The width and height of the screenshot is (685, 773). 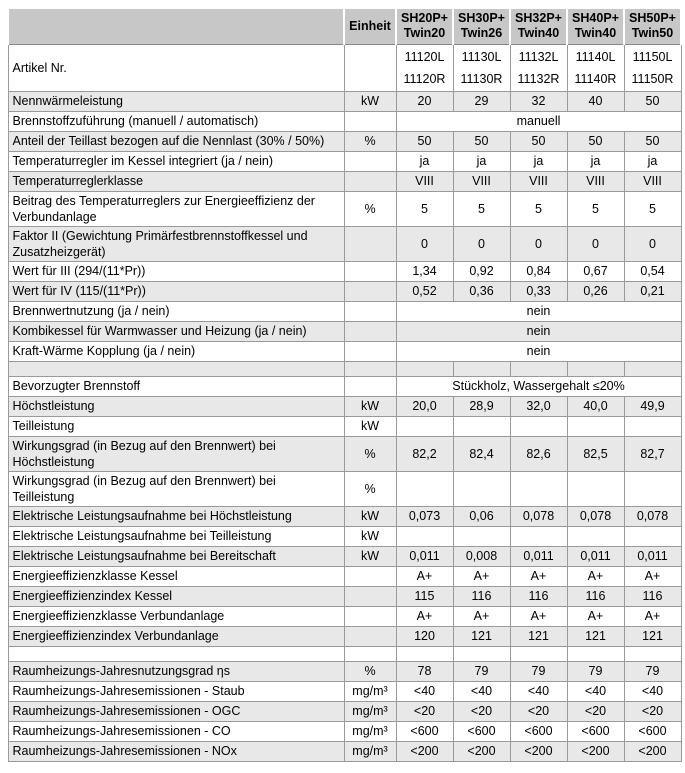 What do you see at coordinates (538, 161) in the screenshot?
I see `value-cell: ja` at bounding box center [538, 161].